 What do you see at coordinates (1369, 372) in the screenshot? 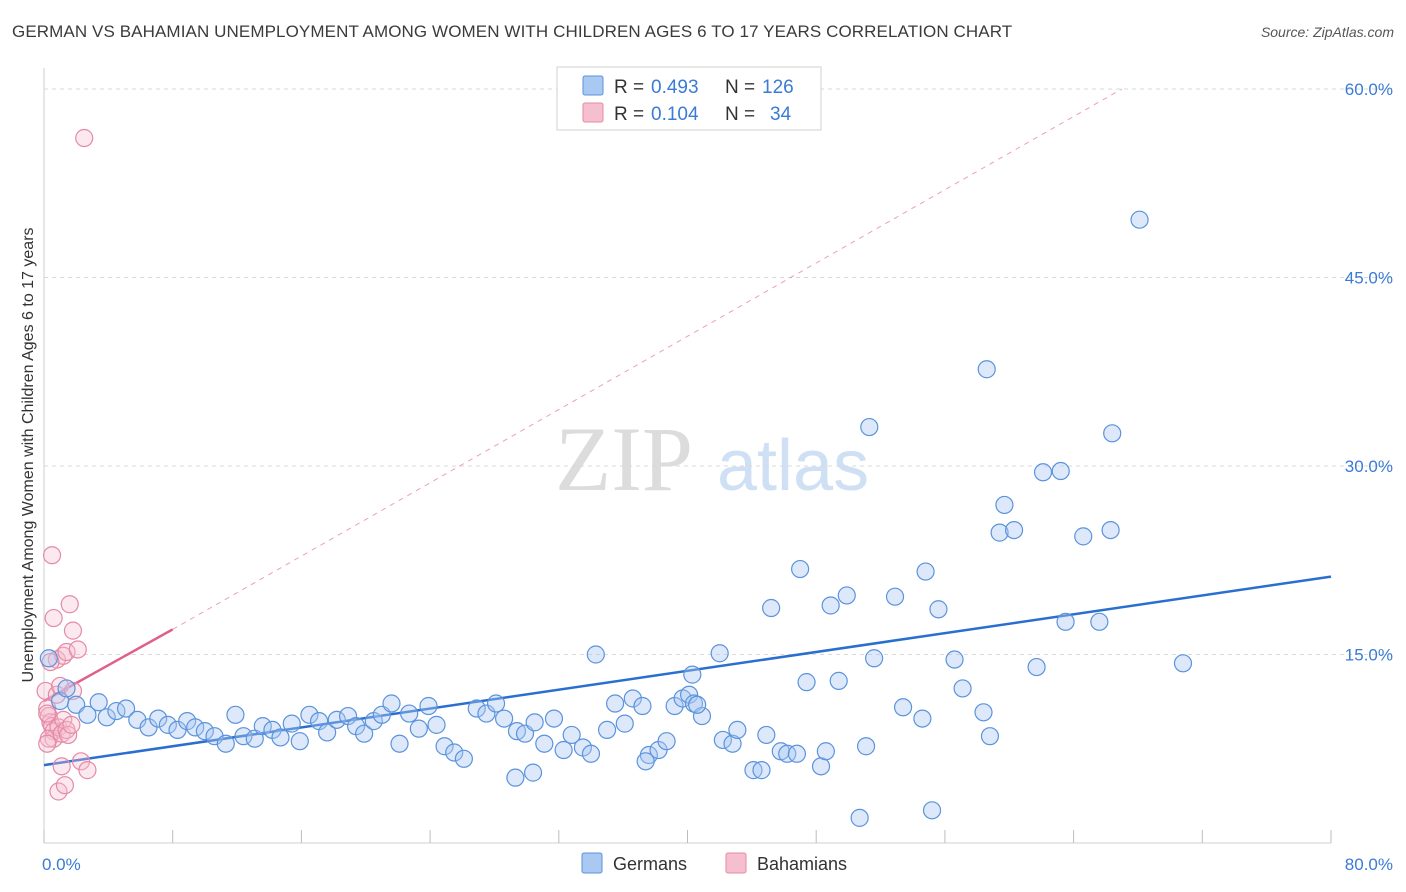
I see `y-tick-labels: 15.0% 30.0% 45.0% 60.0%` at bounding box center [1369, 372].